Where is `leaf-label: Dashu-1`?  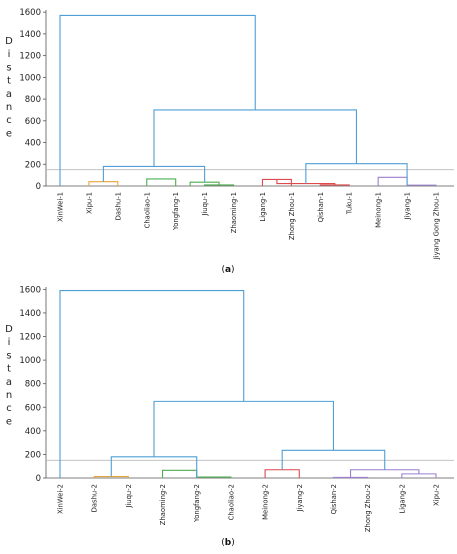
leaf-label: Dashu-1 is located at coordinates (118, 206).